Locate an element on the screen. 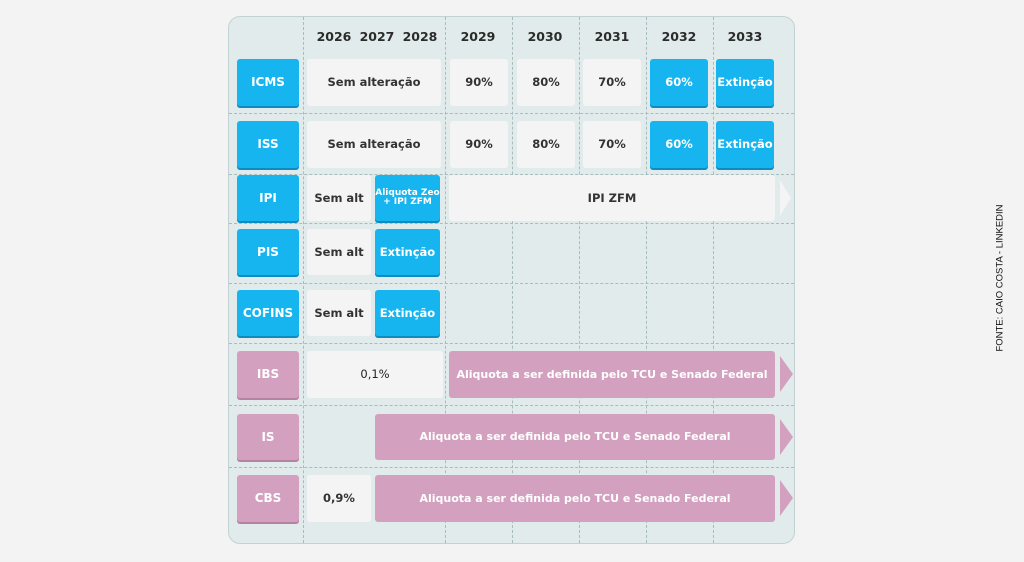  year-header: 2026 is located at coordinates (334, 36).